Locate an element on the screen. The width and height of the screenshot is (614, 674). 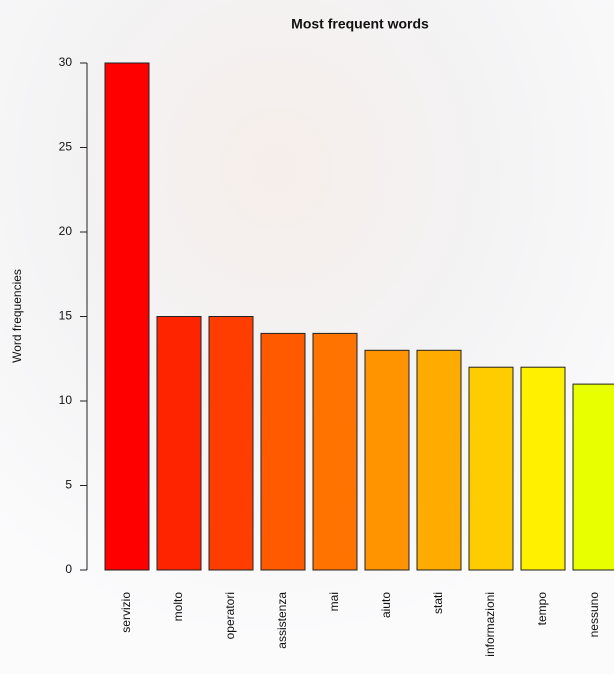
x-tick-label: informazioni is located at coordinates (490, 624).